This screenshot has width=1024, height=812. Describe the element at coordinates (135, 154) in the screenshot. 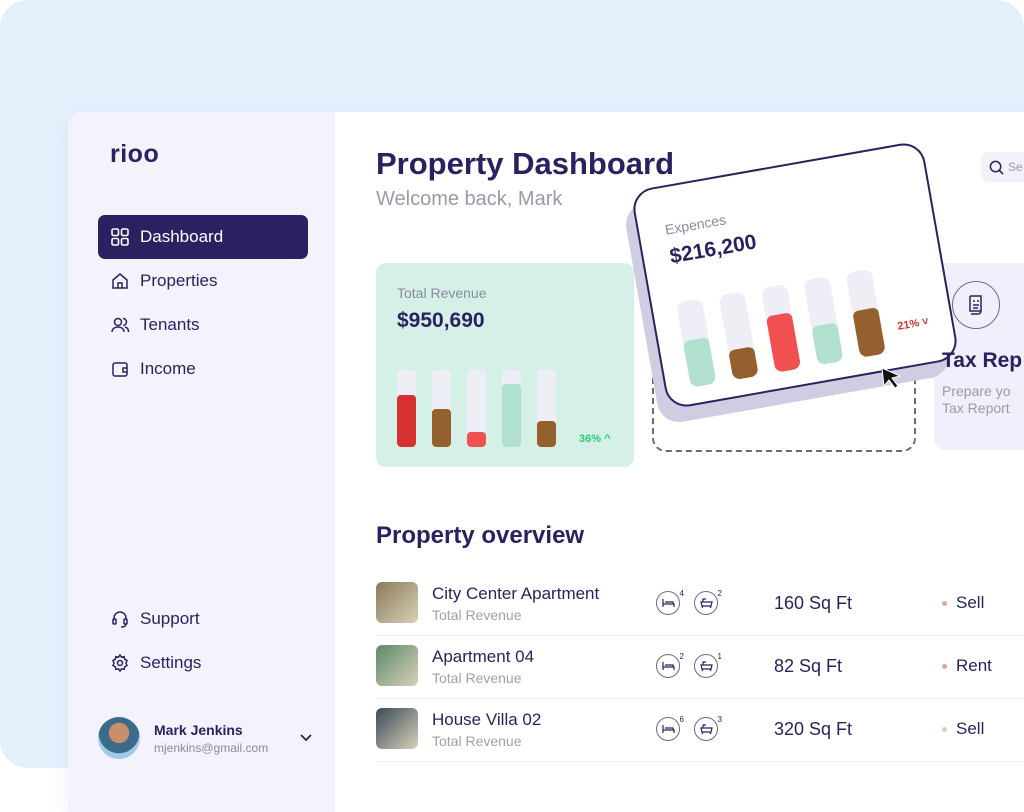

I see `logo: rioo` at that location.